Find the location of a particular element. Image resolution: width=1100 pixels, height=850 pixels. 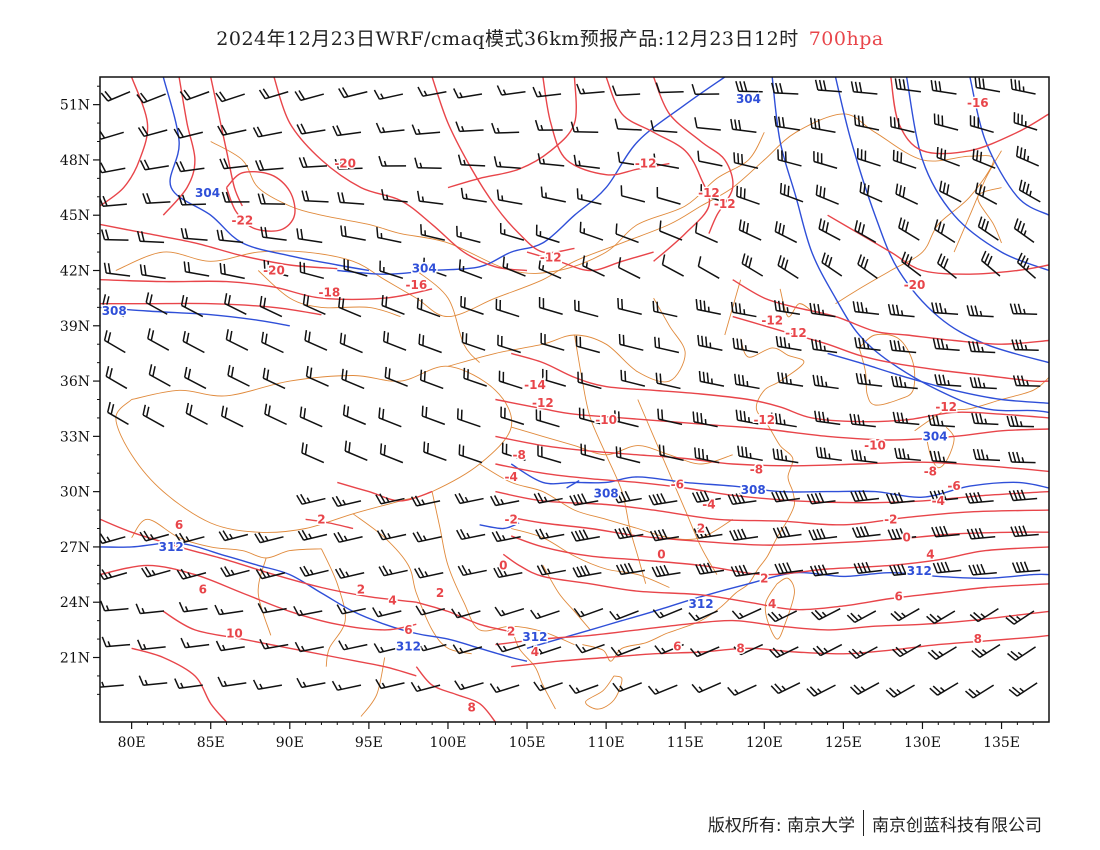

contour-label: 312 is located at coordinates (534, 637).